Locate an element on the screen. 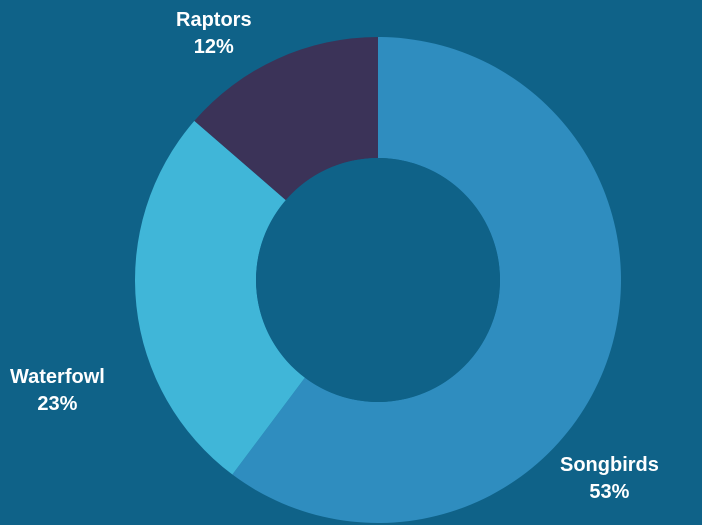  waterfowl-value: 23% is located at coordinates (57, 404).